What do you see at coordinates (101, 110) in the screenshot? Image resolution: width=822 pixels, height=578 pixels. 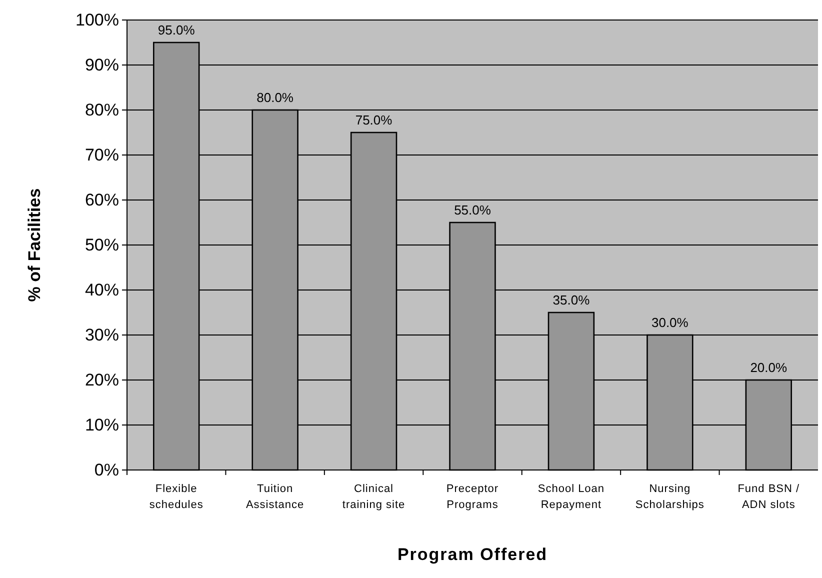 I see `y-tick-label: 80%` at bounding box center [101, 110].